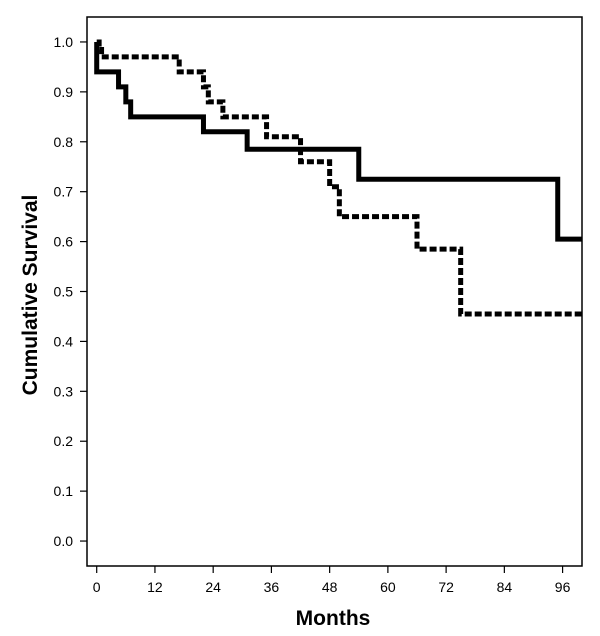  What do you see at coordinates (64, 441) in the screenshot?
I see `y-tick-label: 0.2` at bounding box center [64, 441].